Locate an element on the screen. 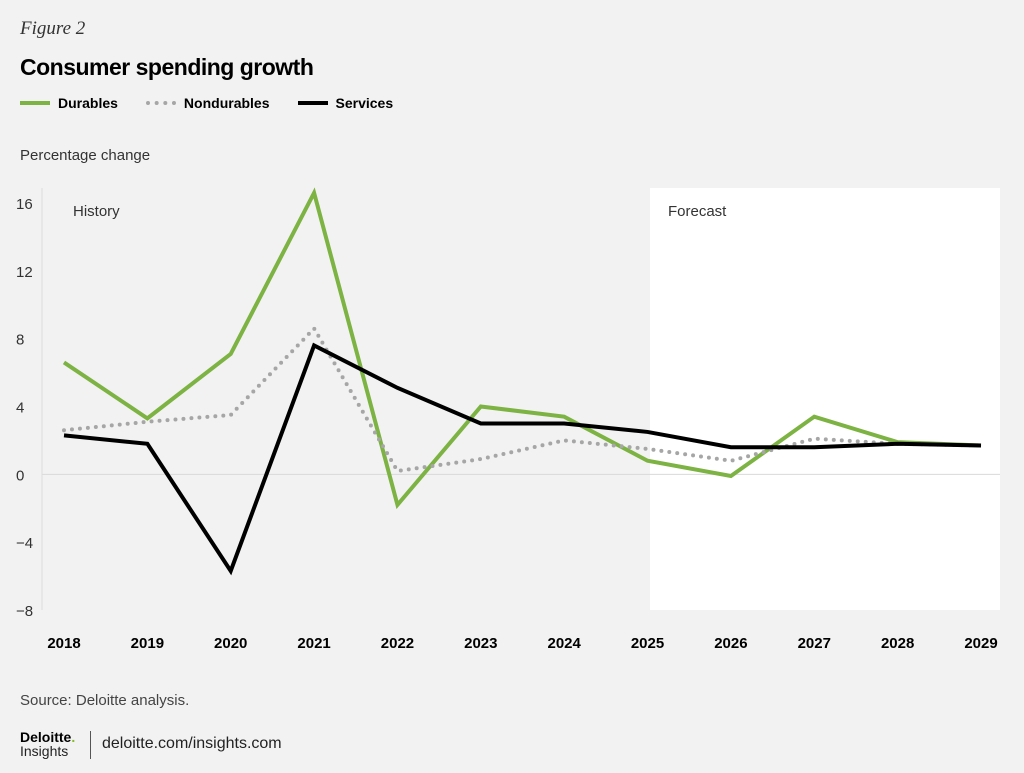  history-label: History is located at coordinates (96, 211).